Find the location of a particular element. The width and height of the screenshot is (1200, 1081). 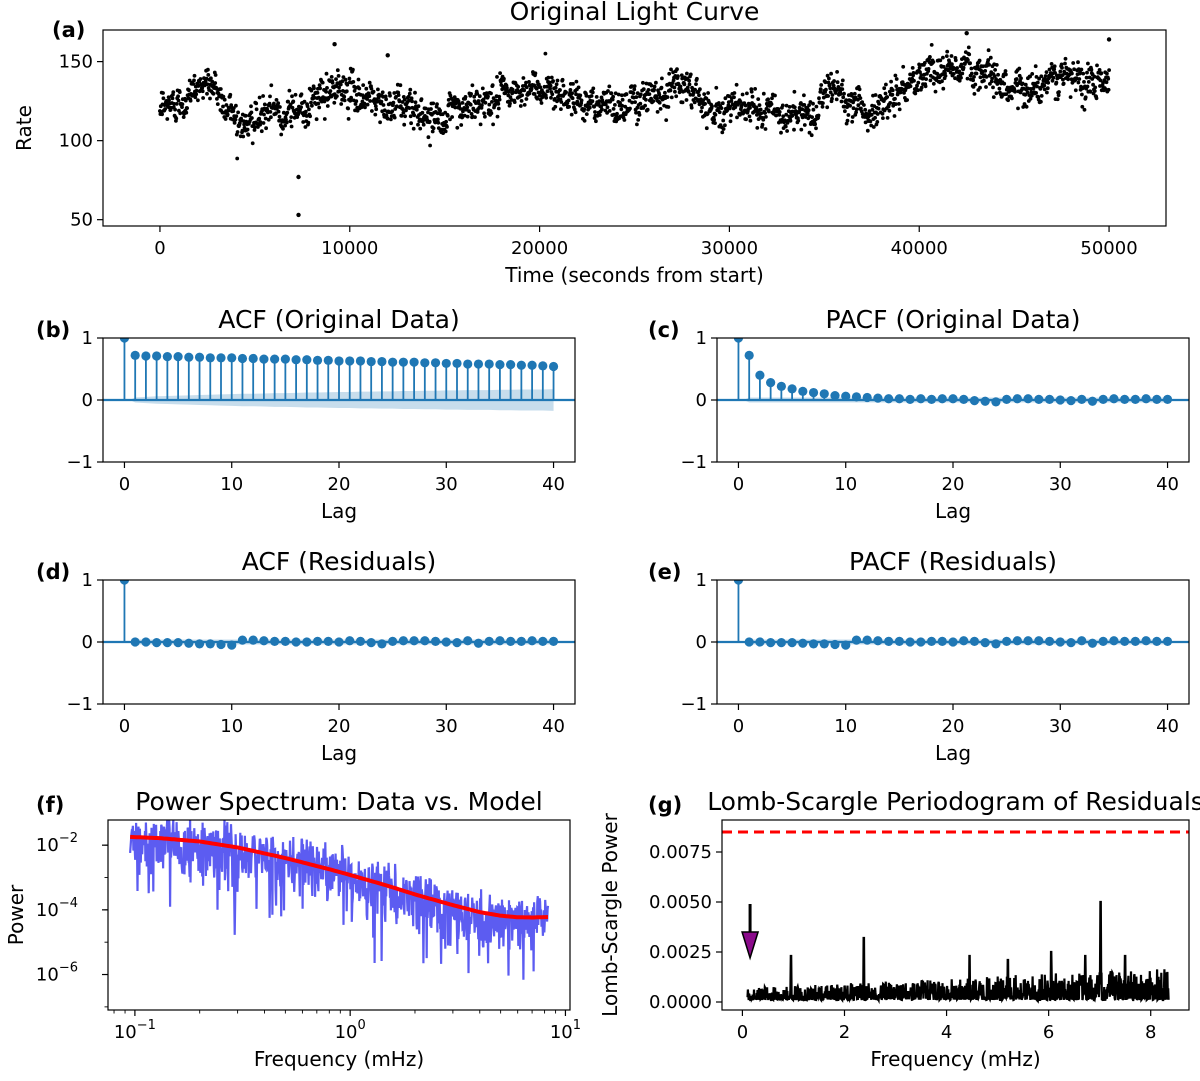

axes-frame is located at coordinates (953, 400).